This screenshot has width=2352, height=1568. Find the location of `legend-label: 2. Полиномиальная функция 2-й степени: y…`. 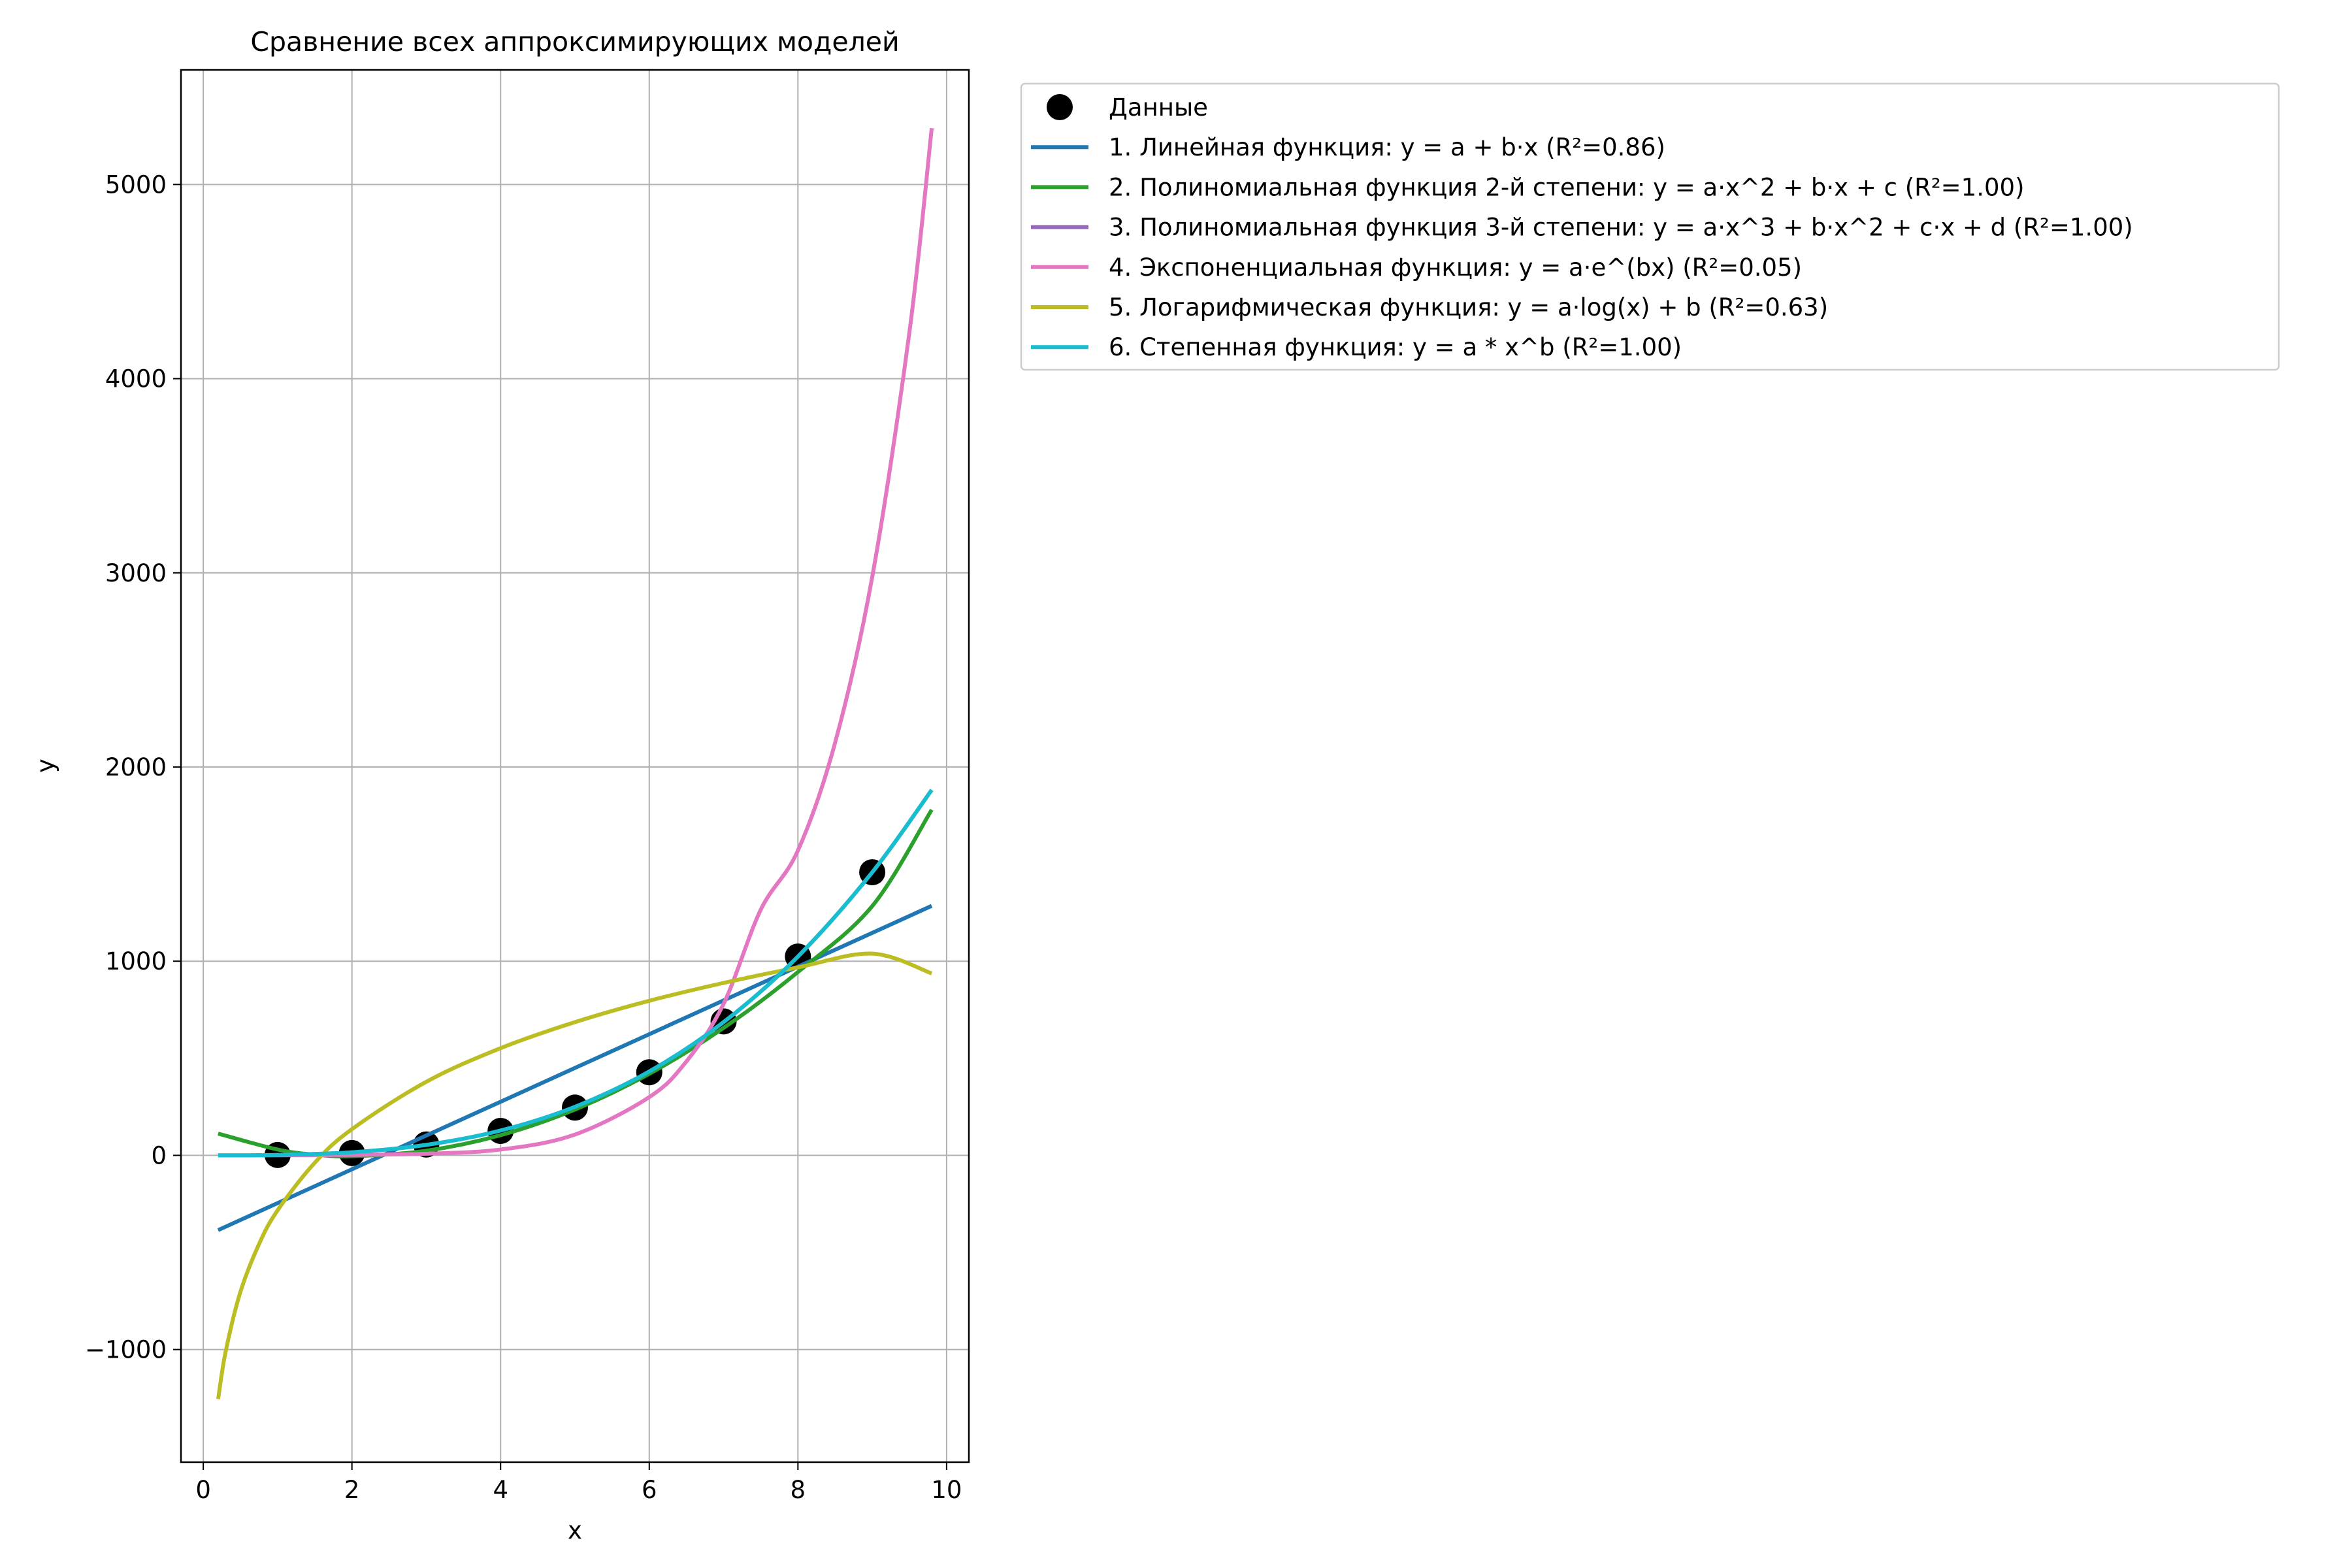

legend-label: 2. Полиномиальная функция 2-й степени: y… is located at coordinates (1567, 187).